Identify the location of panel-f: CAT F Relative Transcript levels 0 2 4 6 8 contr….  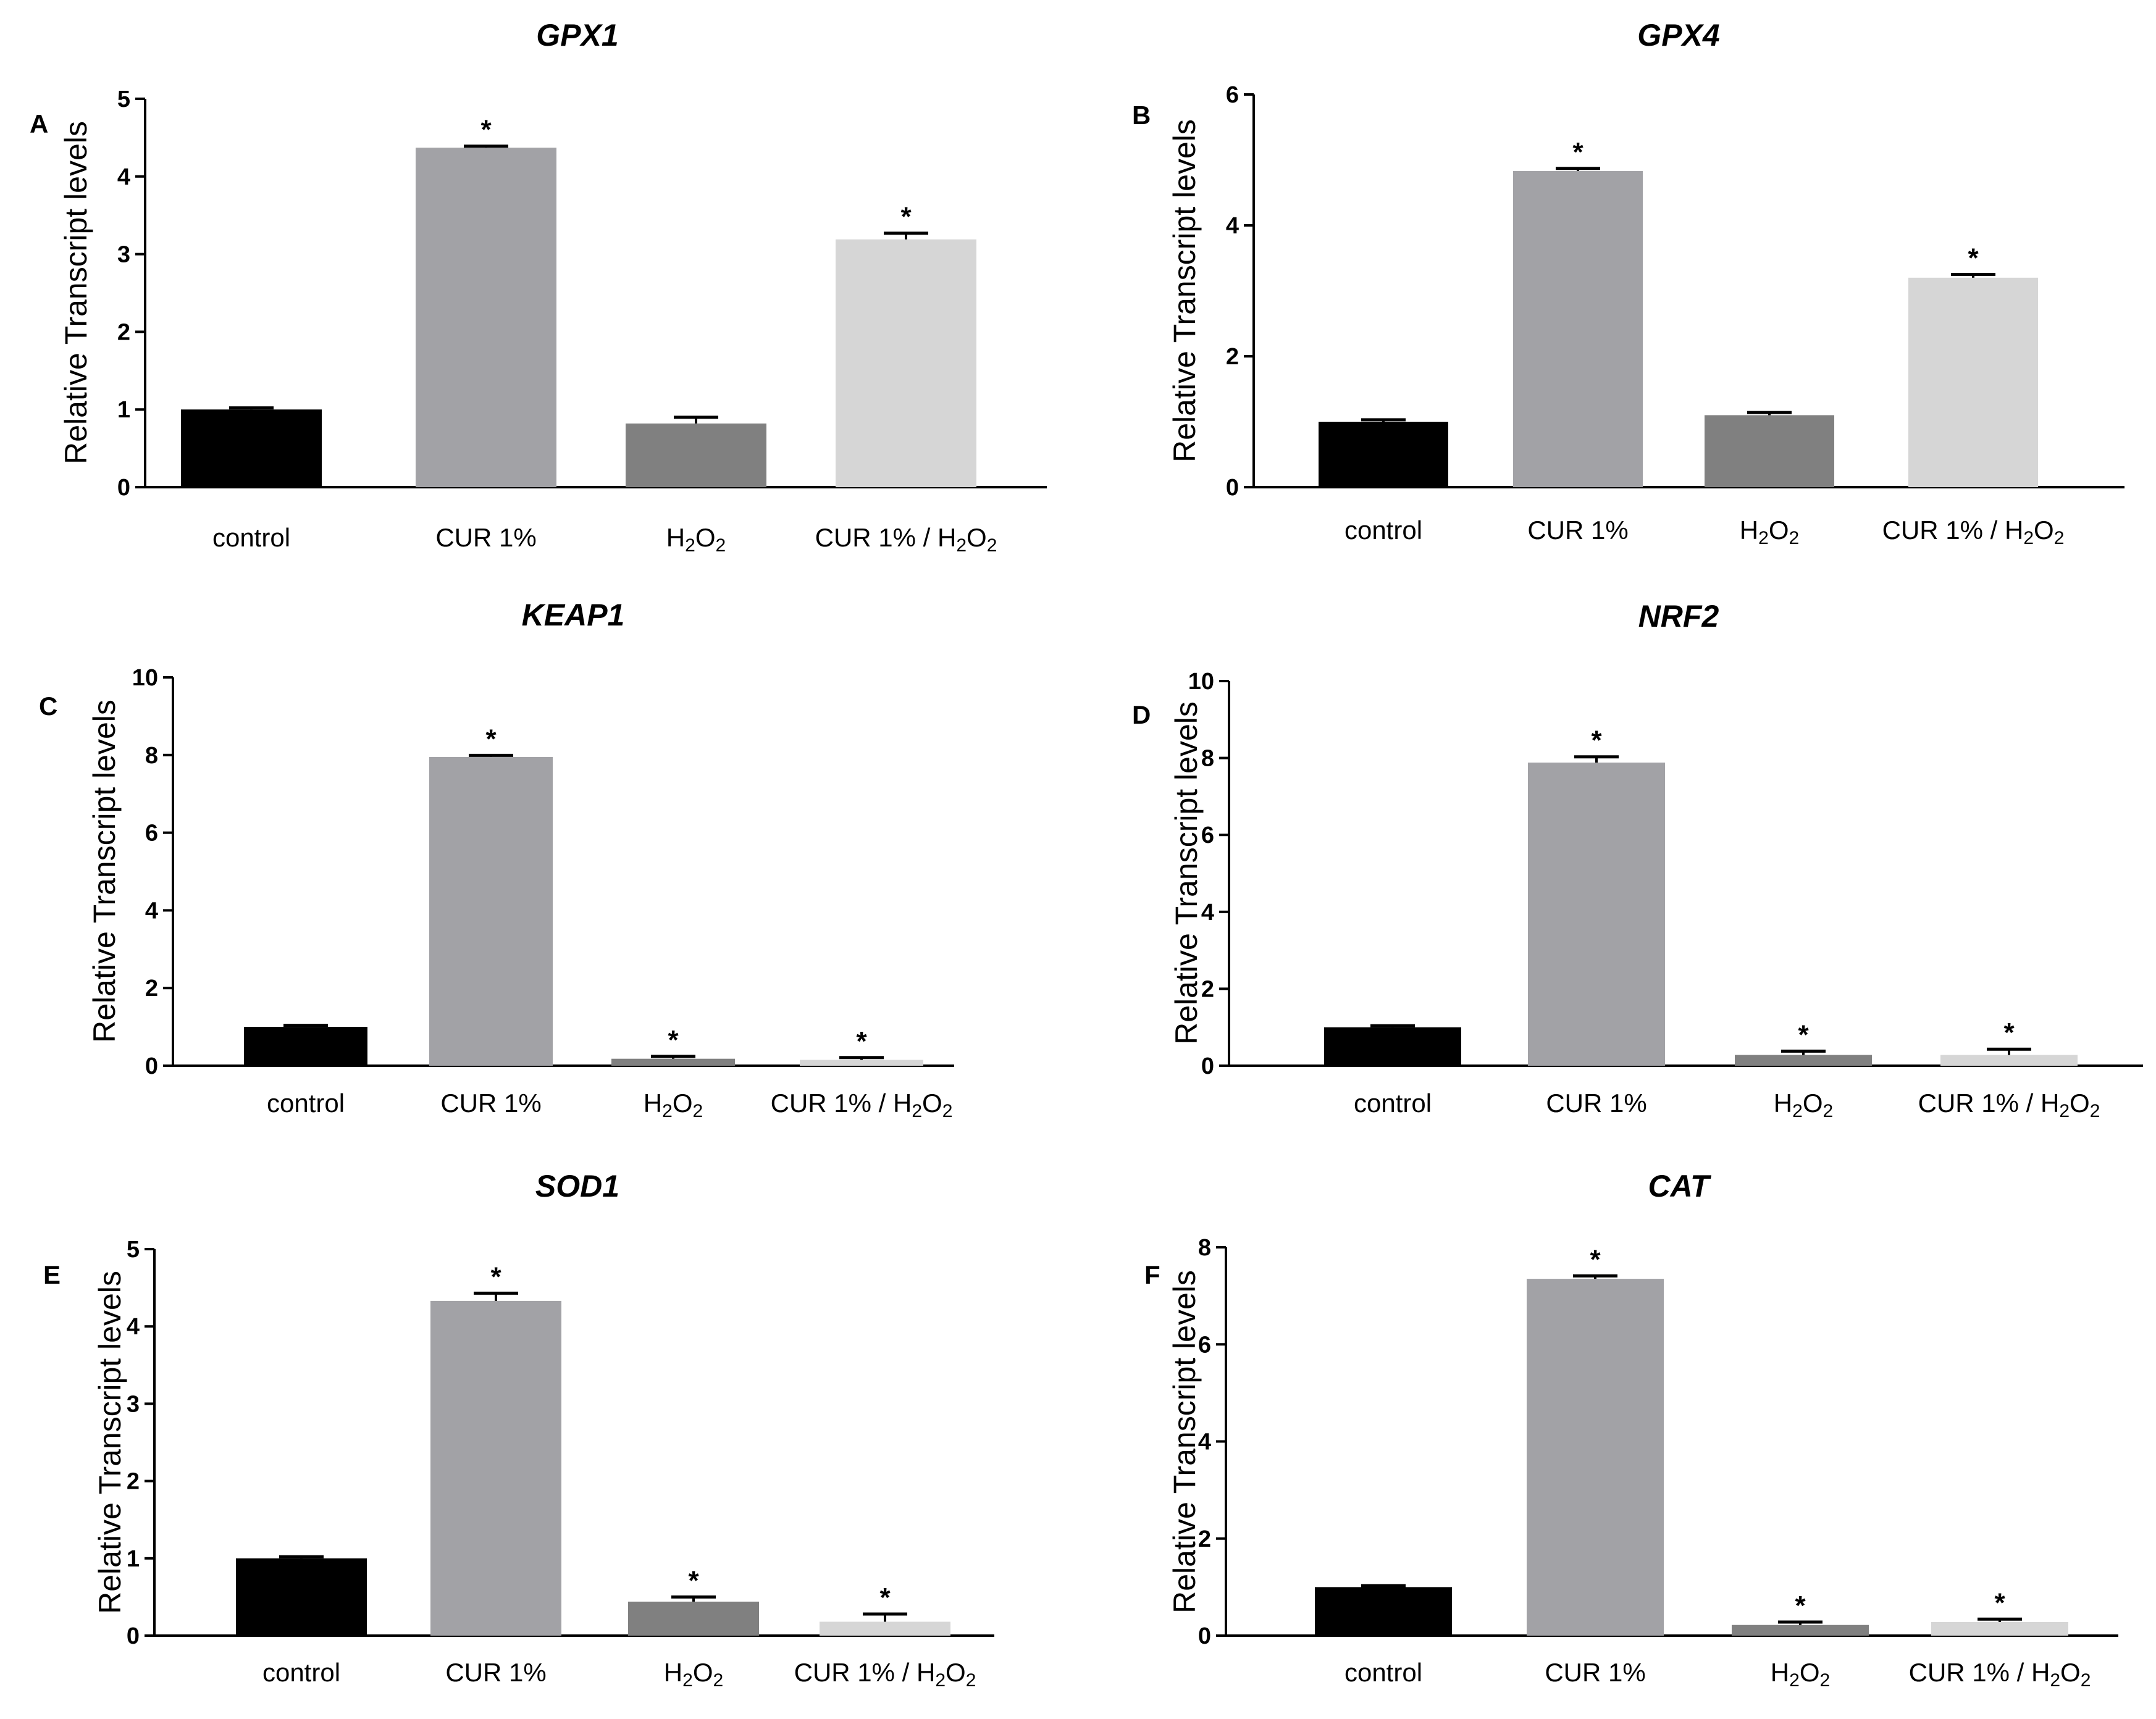
(1631, 1430).